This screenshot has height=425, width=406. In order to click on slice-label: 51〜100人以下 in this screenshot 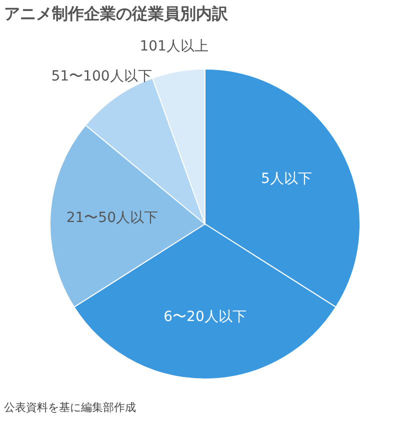, I will do `click(101, 76)`.